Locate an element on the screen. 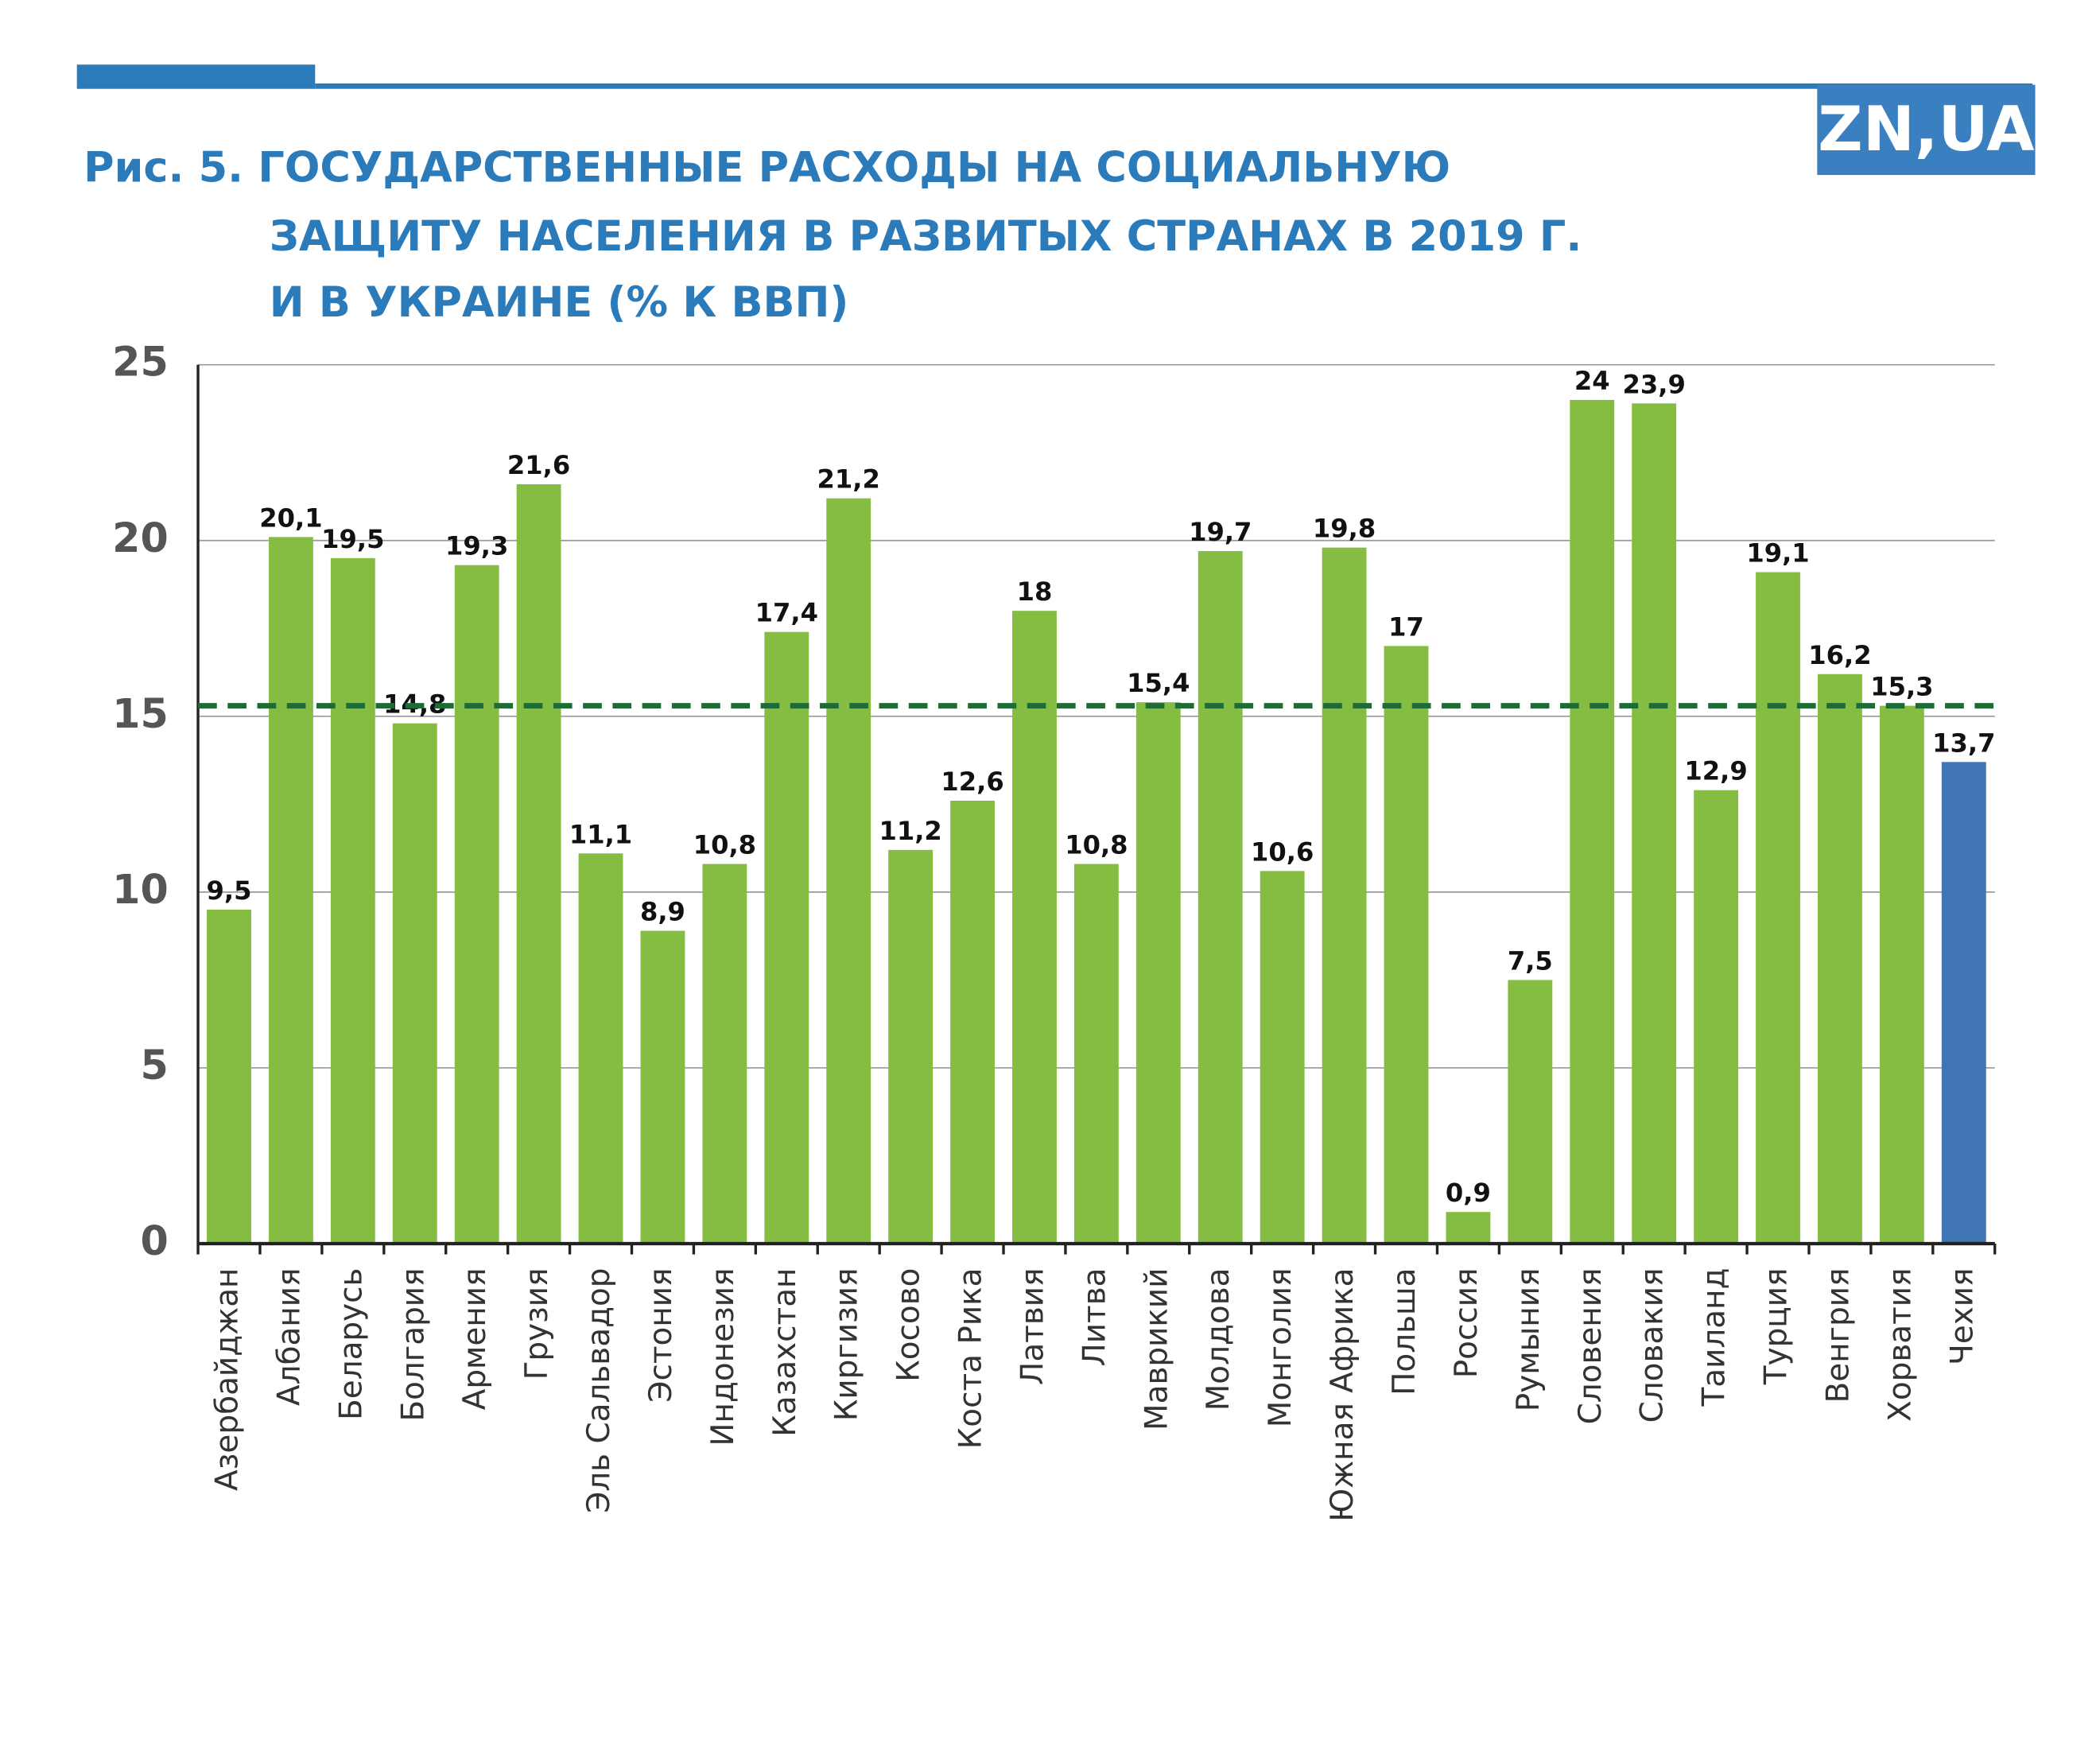 Image resolution: width=2100 pixels, height=1743 pixels. value-label: 19,3 is located at coordinates (476, 546).